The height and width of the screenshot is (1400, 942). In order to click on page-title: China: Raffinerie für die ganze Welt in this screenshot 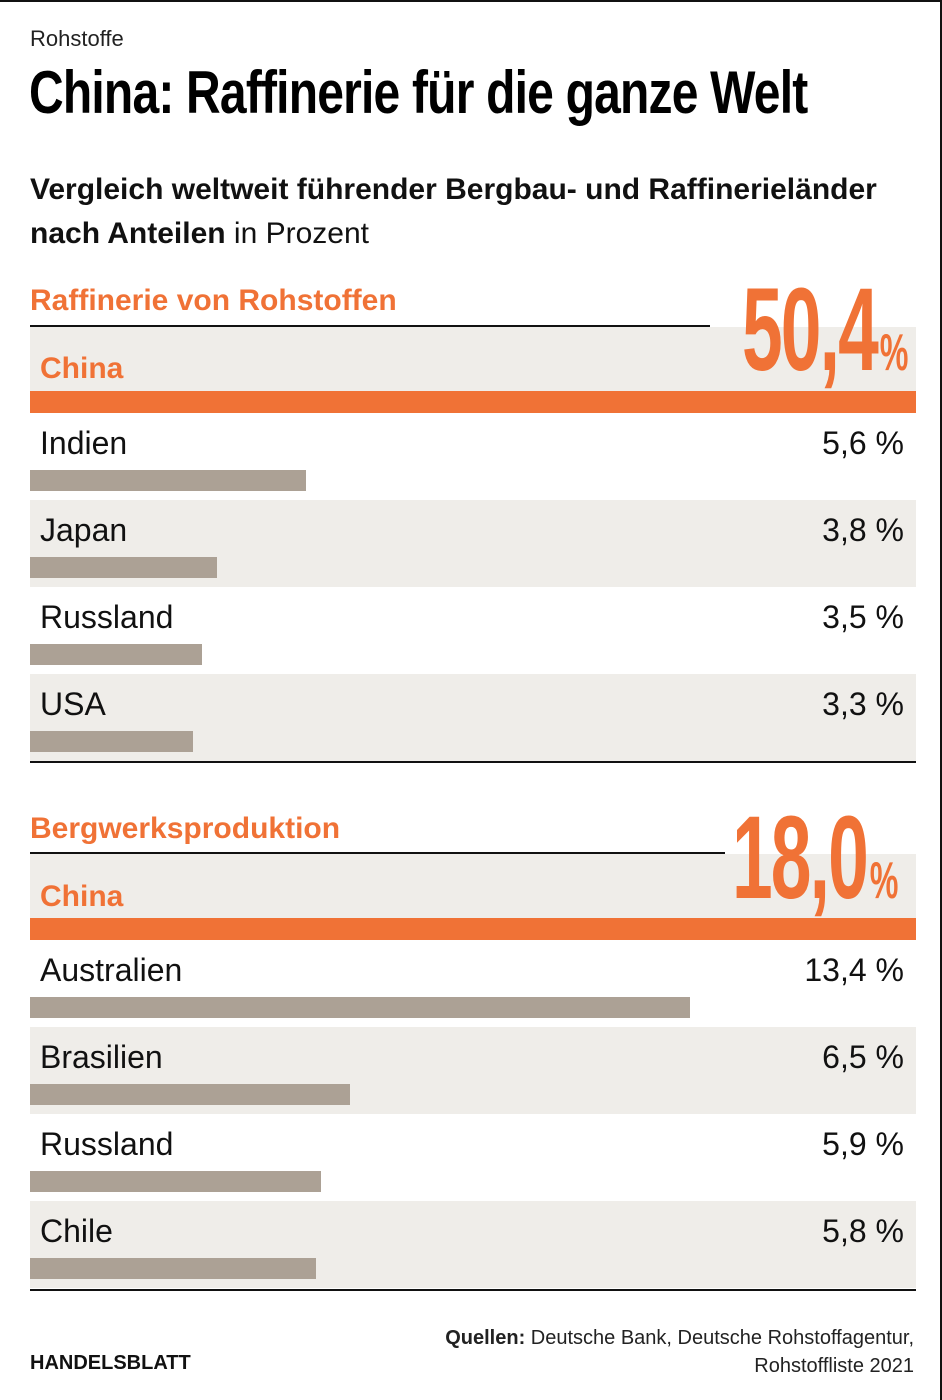, I will do `click(418, 92)`.